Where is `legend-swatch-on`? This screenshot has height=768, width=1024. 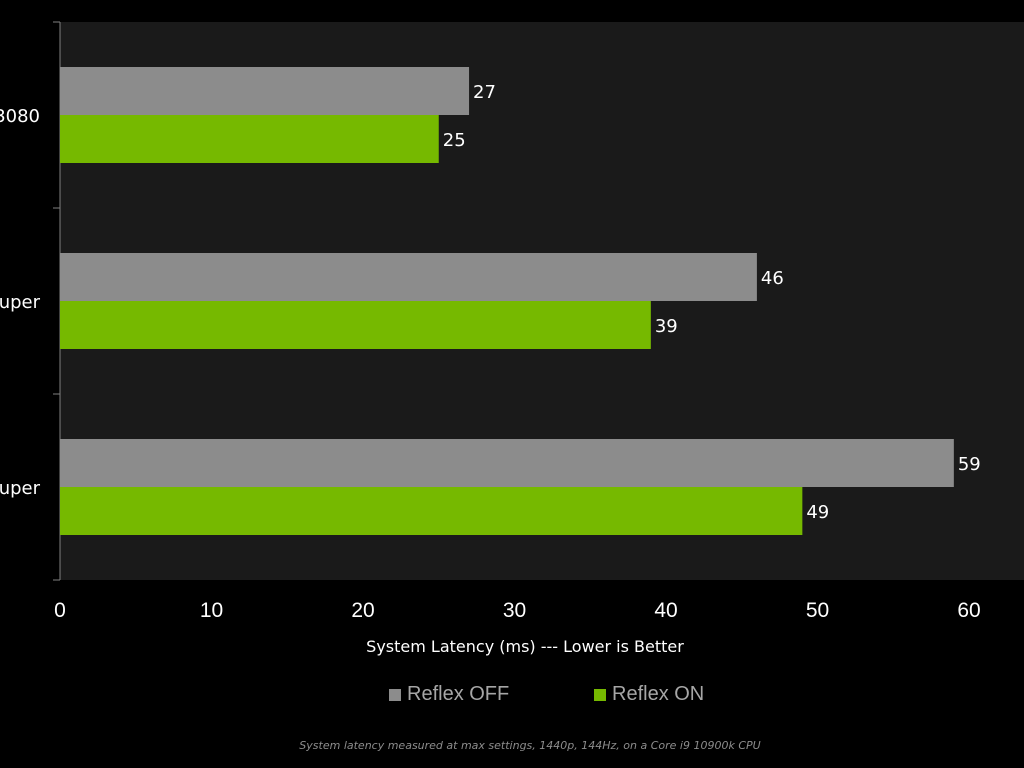 legend-swatch-on is located at coordinates (600, 694).